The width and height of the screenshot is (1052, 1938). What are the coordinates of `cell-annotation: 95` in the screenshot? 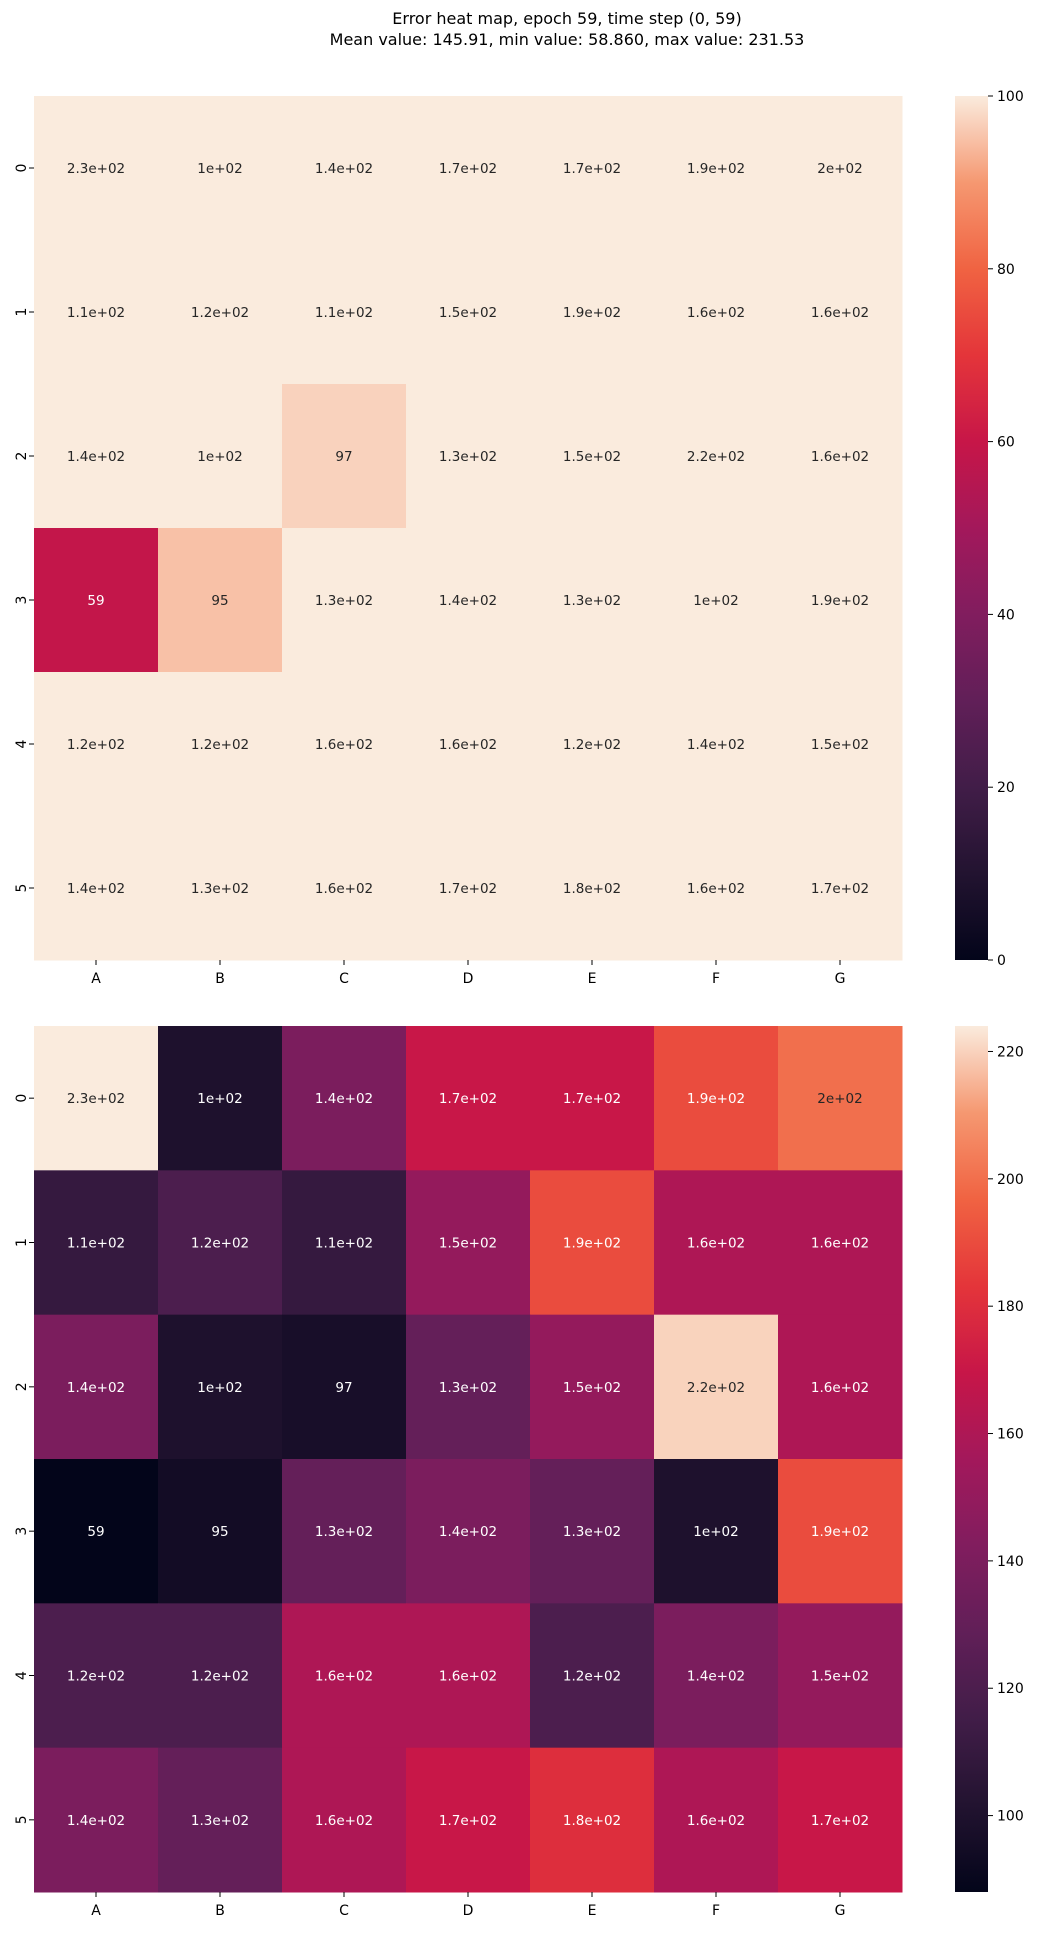 It's located at (219, 1532).